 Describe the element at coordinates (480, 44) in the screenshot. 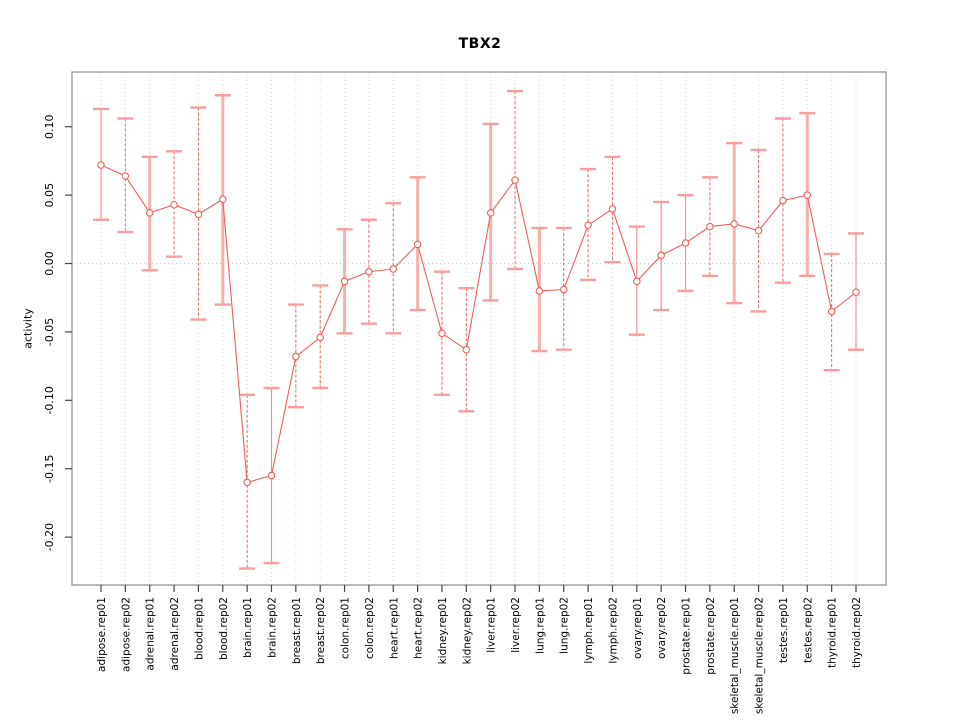

I see `chart-title: TBX2` at that location.